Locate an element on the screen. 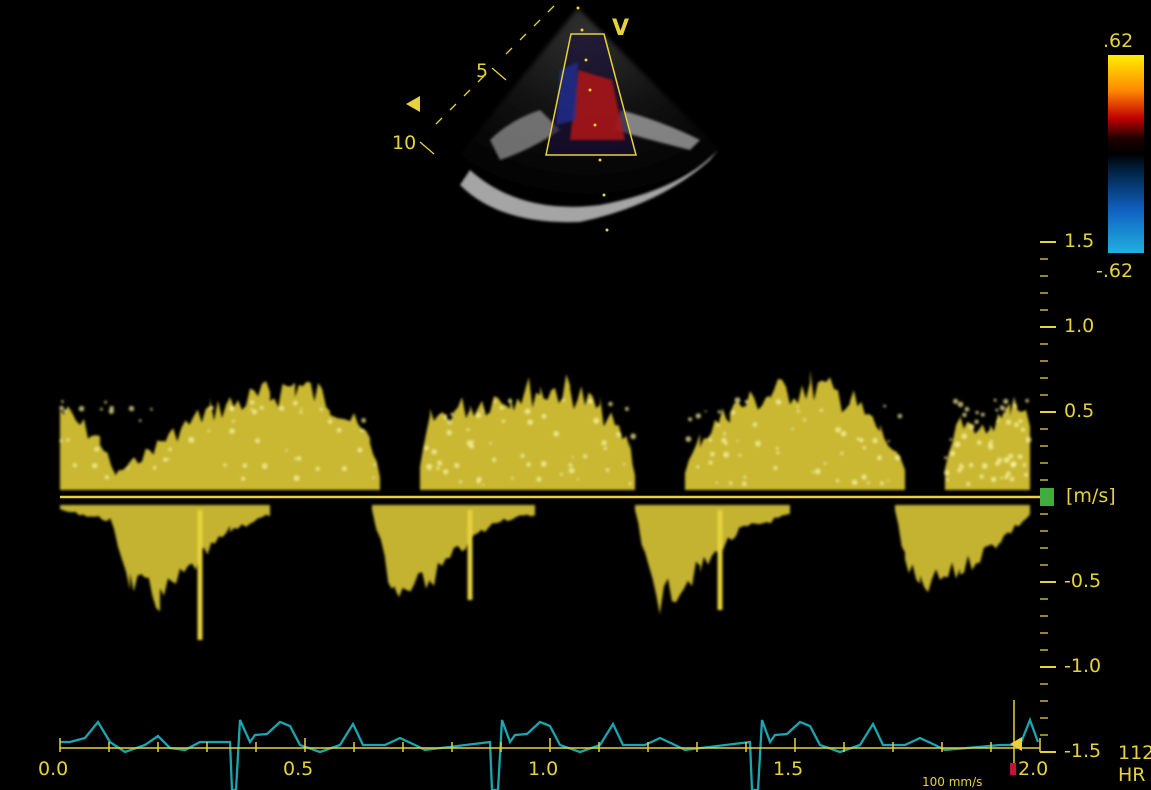  time-axis-ticks is located at coordinates (550, 745).